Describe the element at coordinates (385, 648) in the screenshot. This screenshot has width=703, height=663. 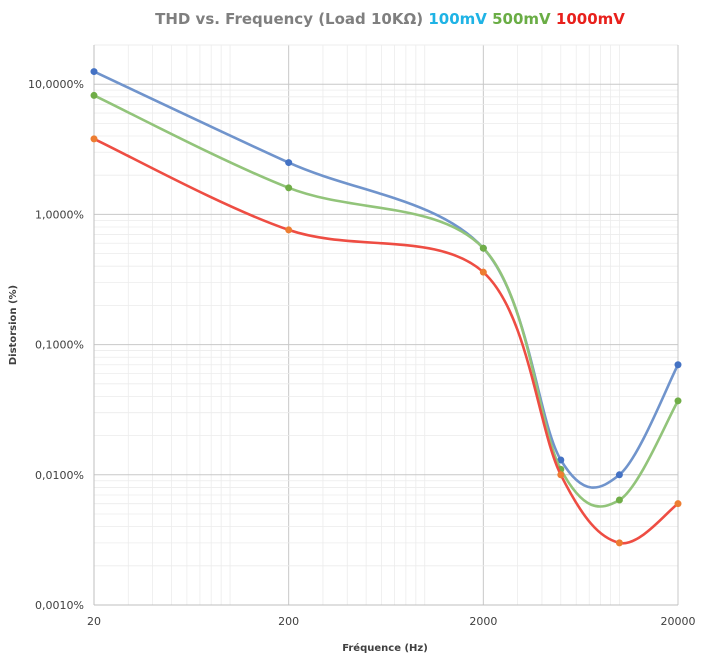
I see `x-axis-label: Fréquence (Hz)` at that location.